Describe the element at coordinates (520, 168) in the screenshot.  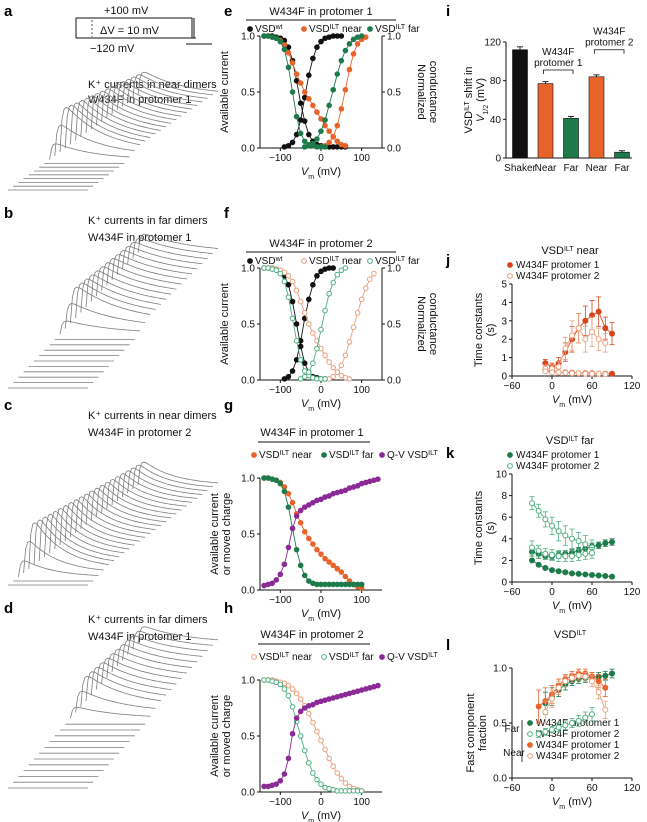
I see `category-label: Shaker` at that location.